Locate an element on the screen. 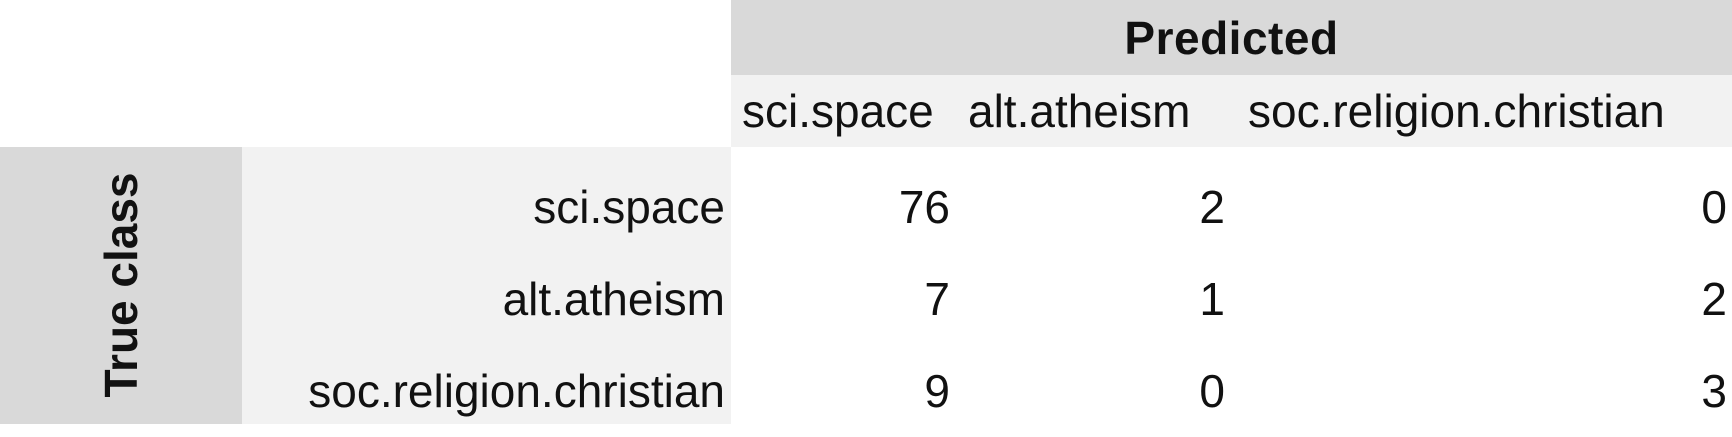 The height and width of the screenshot is (437, 1732). cell-sci-space-sci-space: 76 is located at coordinates (924, 207).